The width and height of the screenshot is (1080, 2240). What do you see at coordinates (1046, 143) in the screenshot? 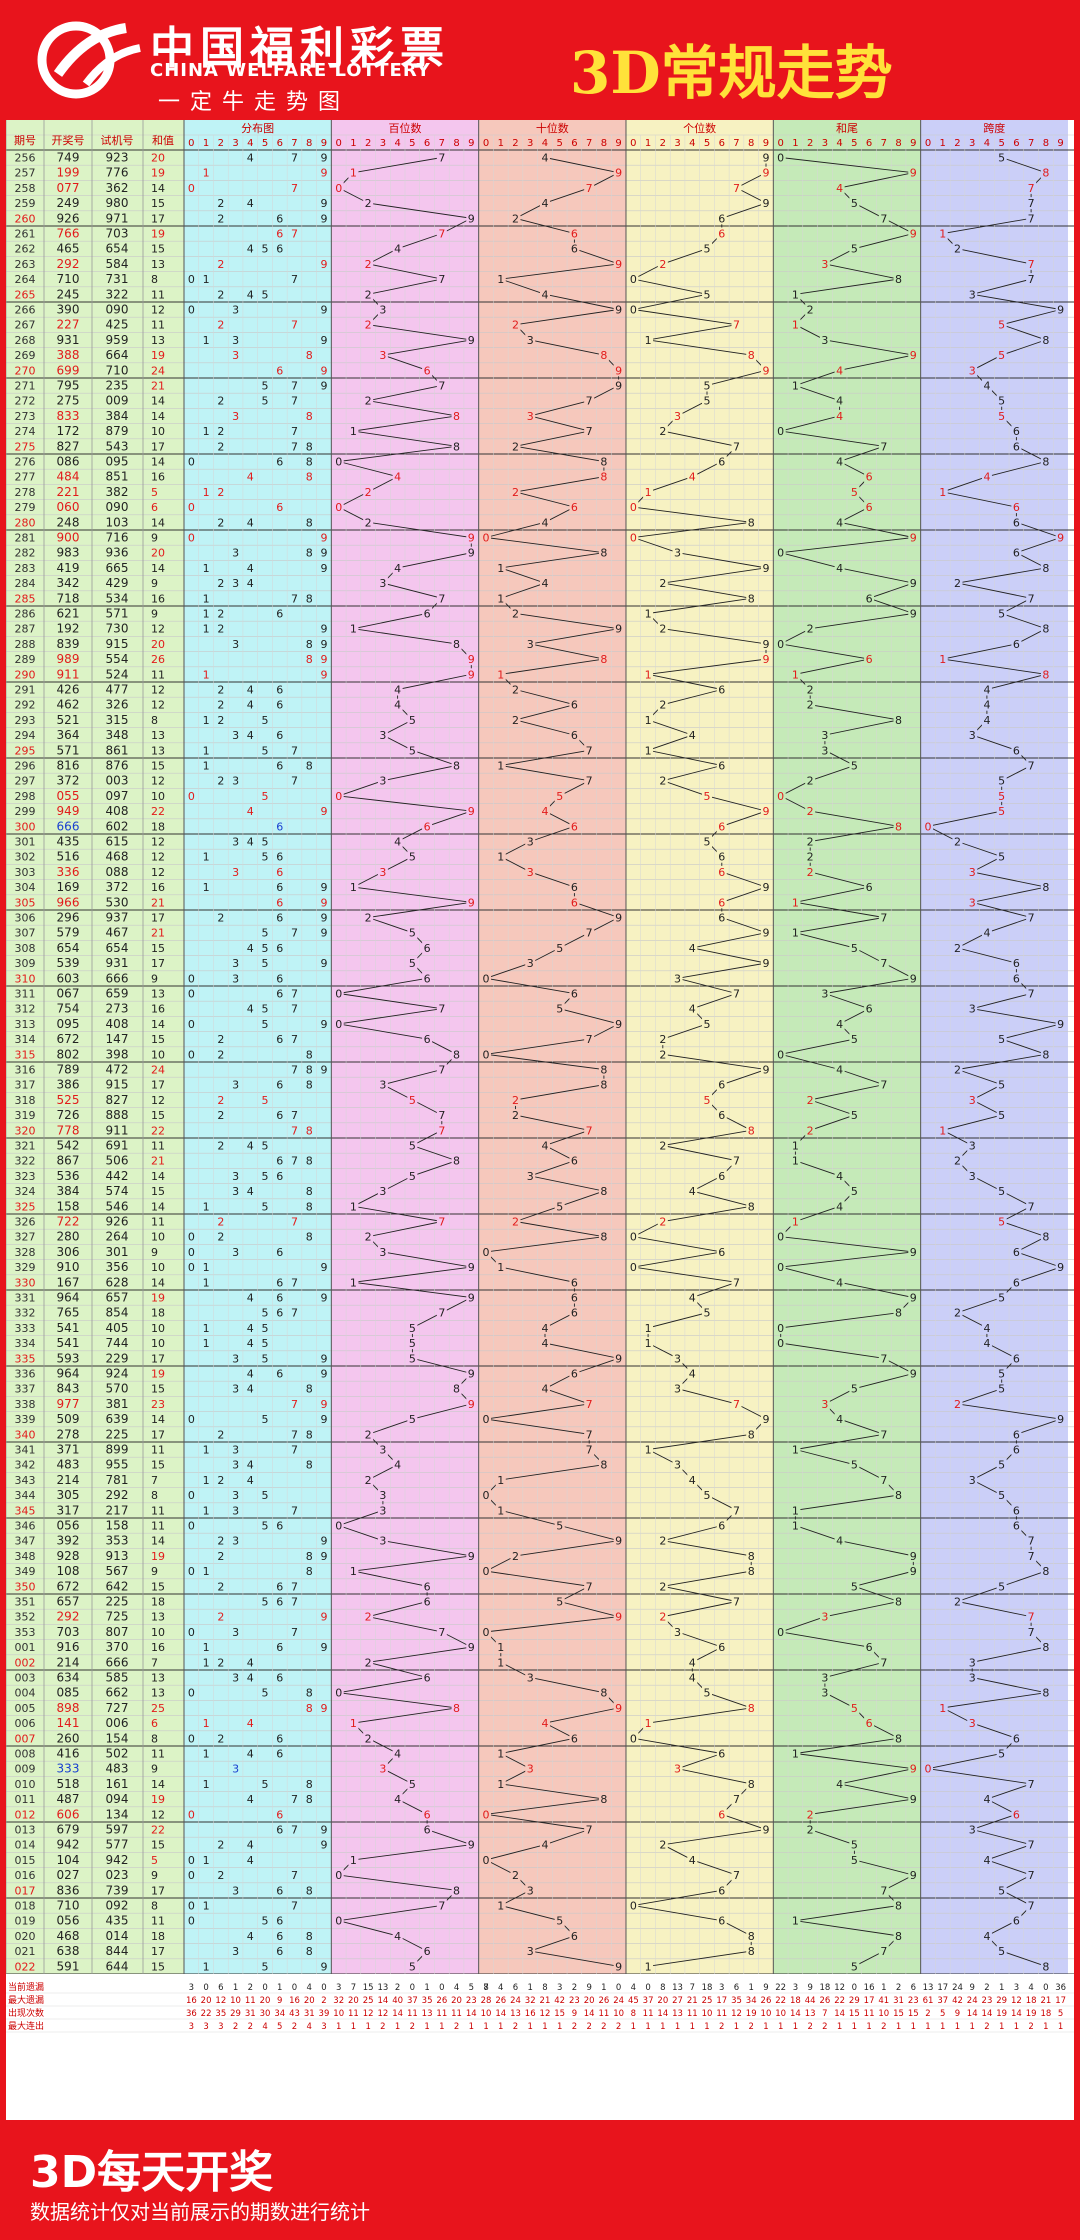
I see `digit-header-span: 8` at bounding box center [1046, 143].